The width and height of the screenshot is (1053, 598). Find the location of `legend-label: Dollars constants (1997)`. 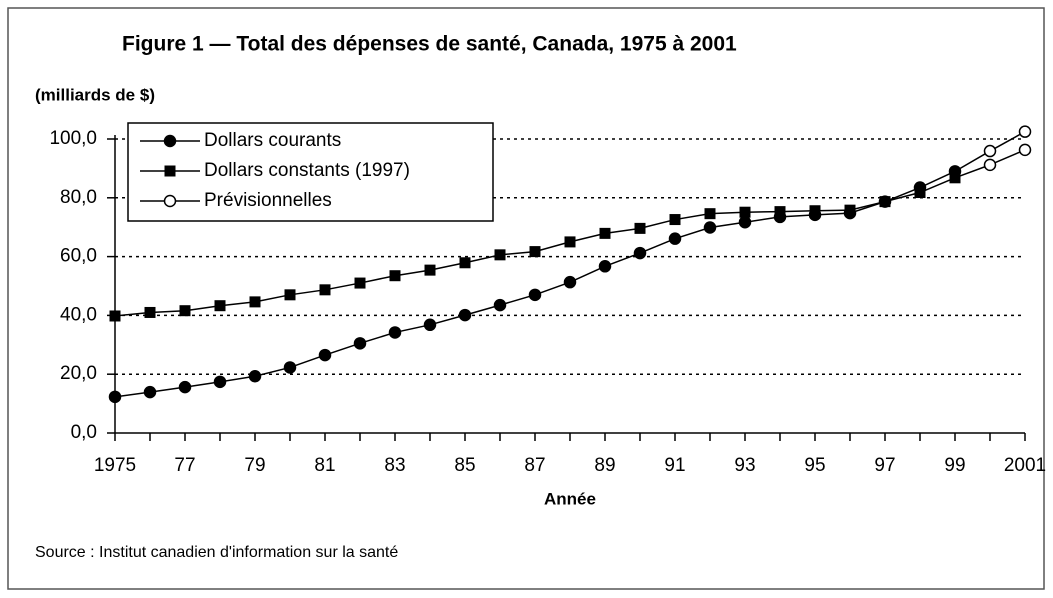

legend-label: Dollars constants (1997) is located at coordinates (307, 170).